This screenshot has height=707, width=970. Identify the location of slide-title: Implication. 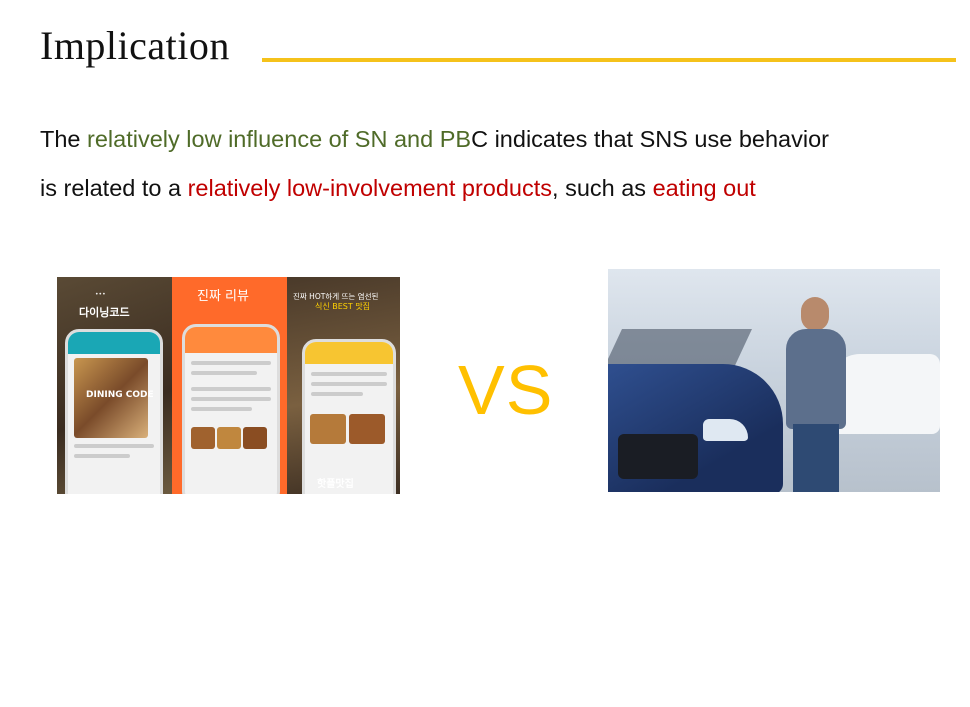
(135, 45).